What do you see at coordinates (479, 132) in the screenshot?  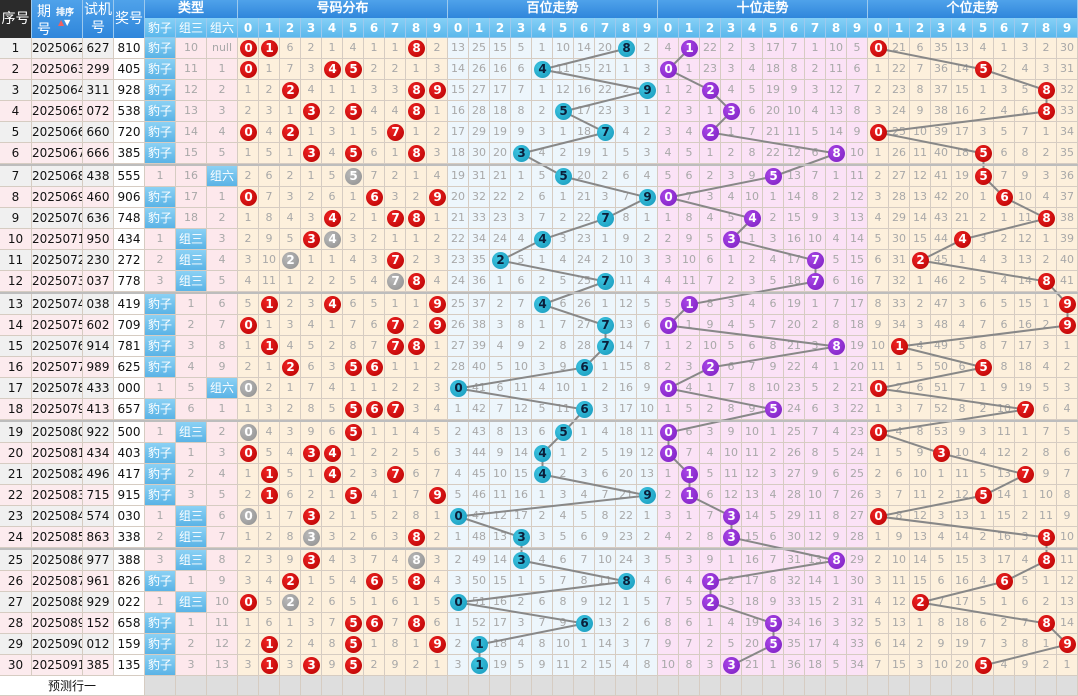 I see `hundreds-miss-count: 29` at bounding box center [479, 132].